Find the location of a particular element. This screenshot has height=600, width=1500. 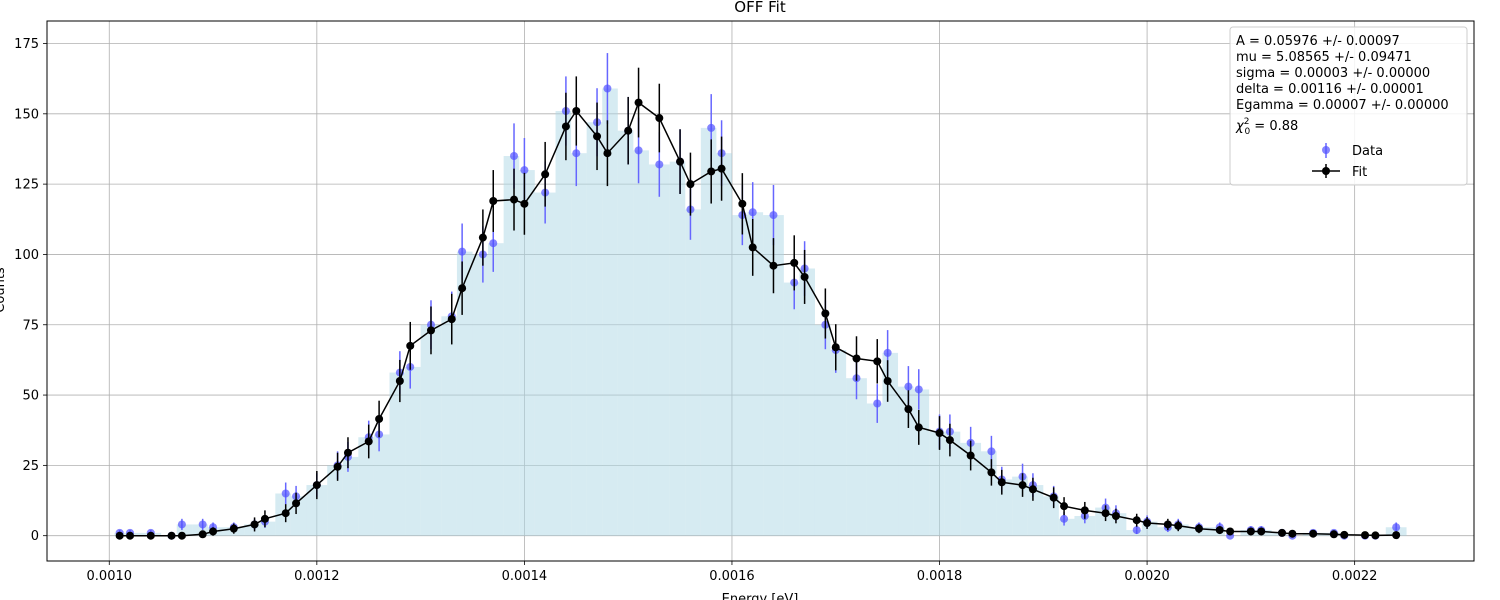

legend-fit-label: Fit is located at coordinates (1359, 172).